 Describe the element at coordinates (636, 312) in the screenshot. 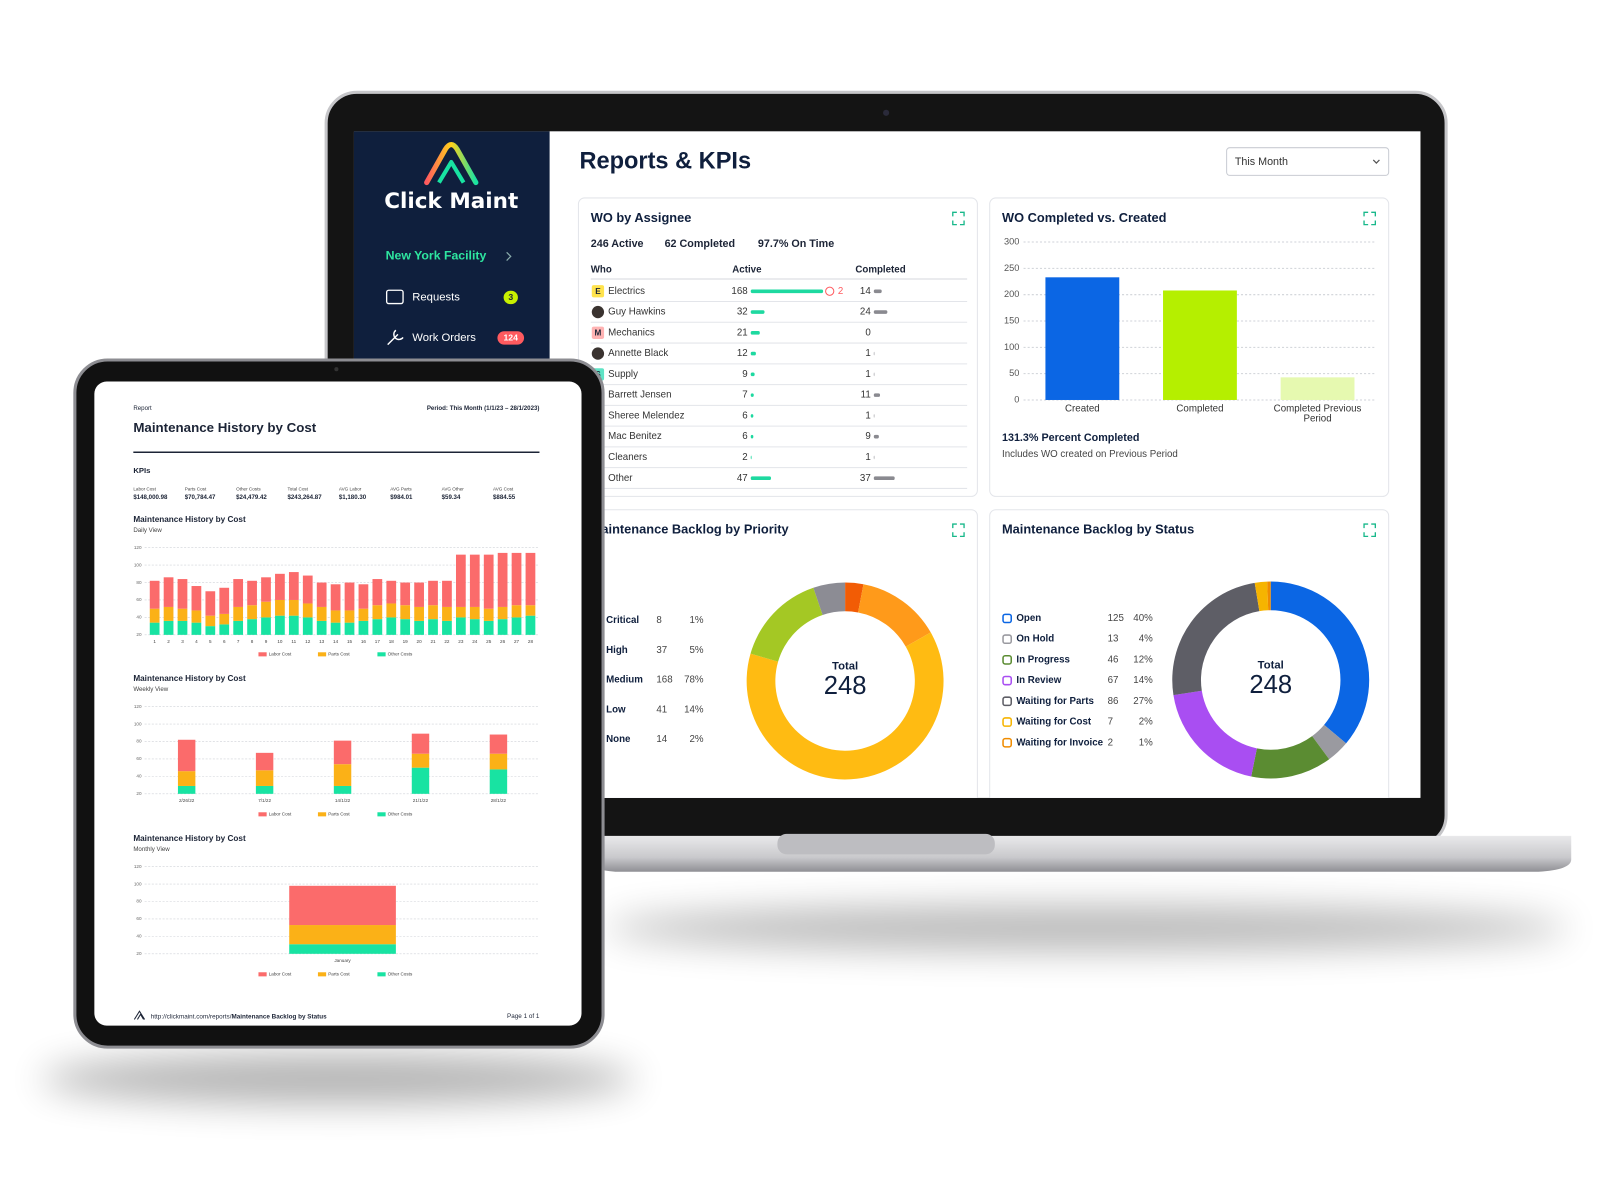

I see `assignee-name: Guy Hawkins` at that location.